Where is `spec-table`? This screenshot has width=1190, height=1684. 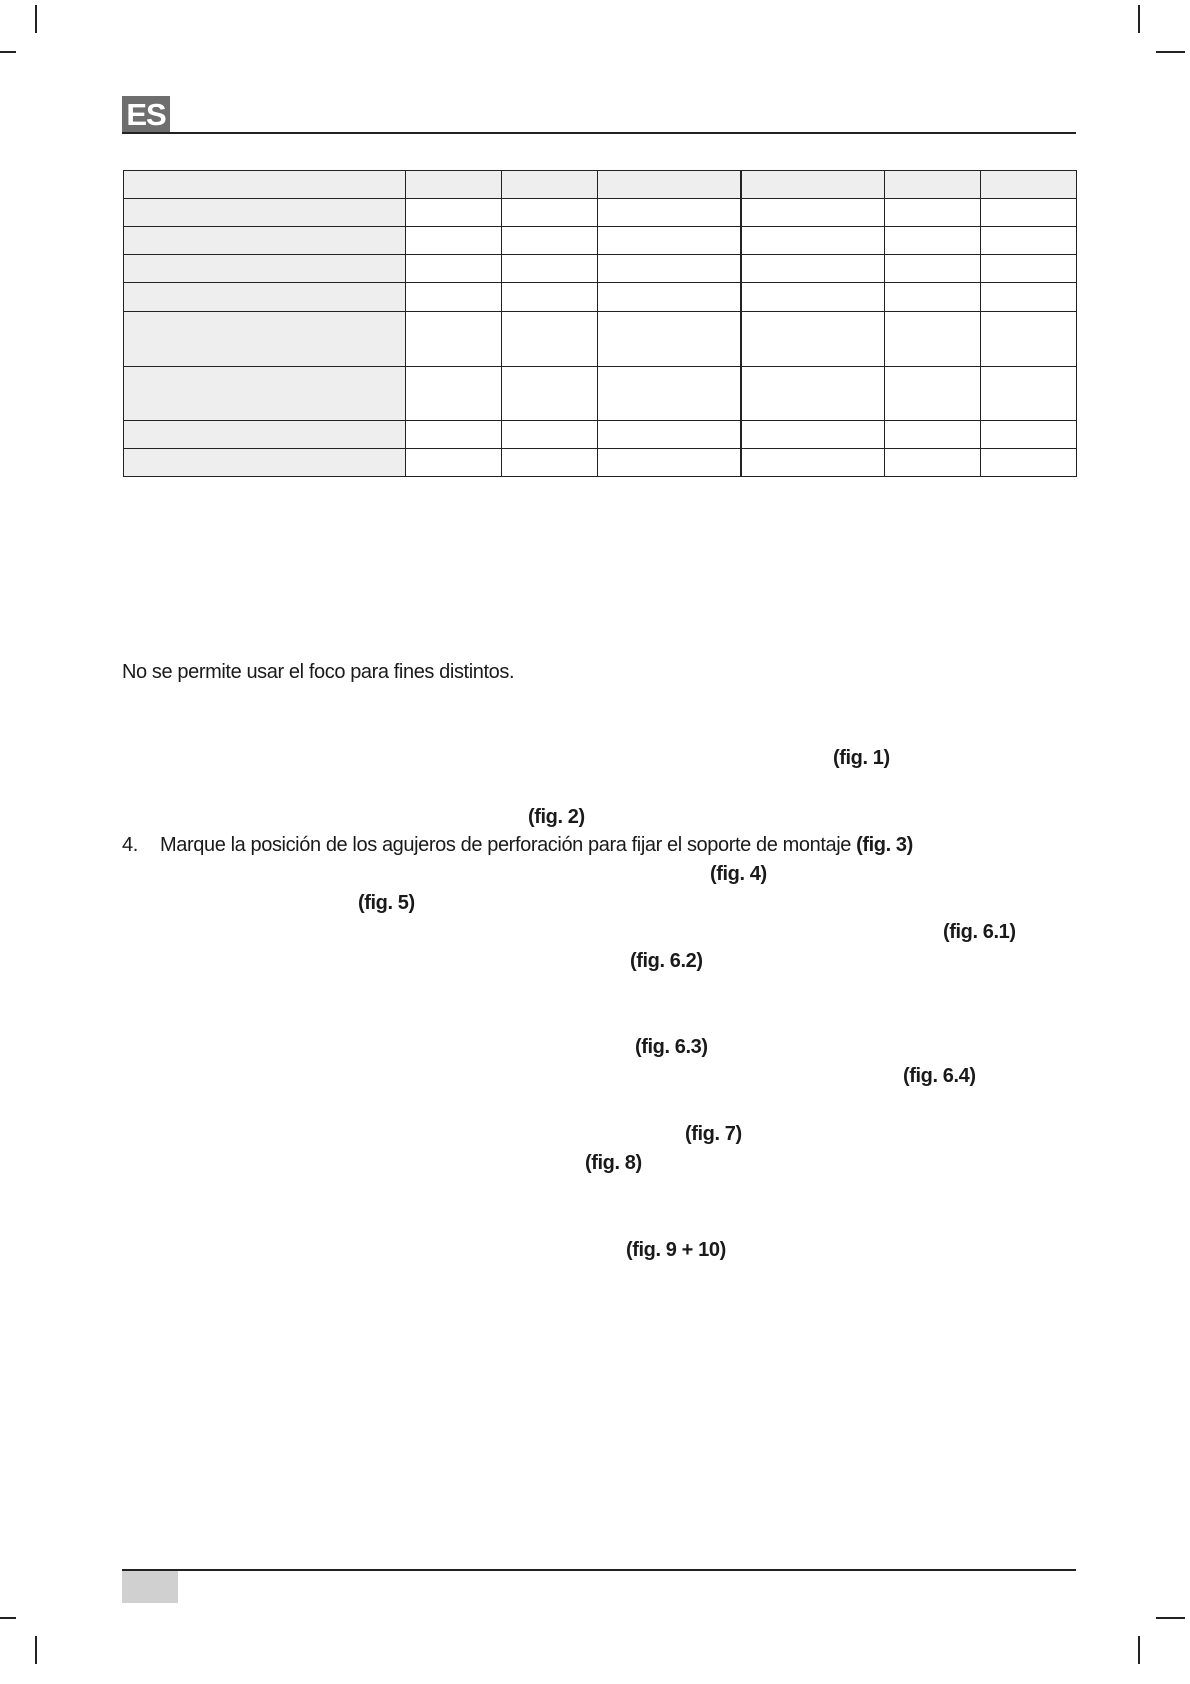 spec-table is located at coordinates (600, 323).